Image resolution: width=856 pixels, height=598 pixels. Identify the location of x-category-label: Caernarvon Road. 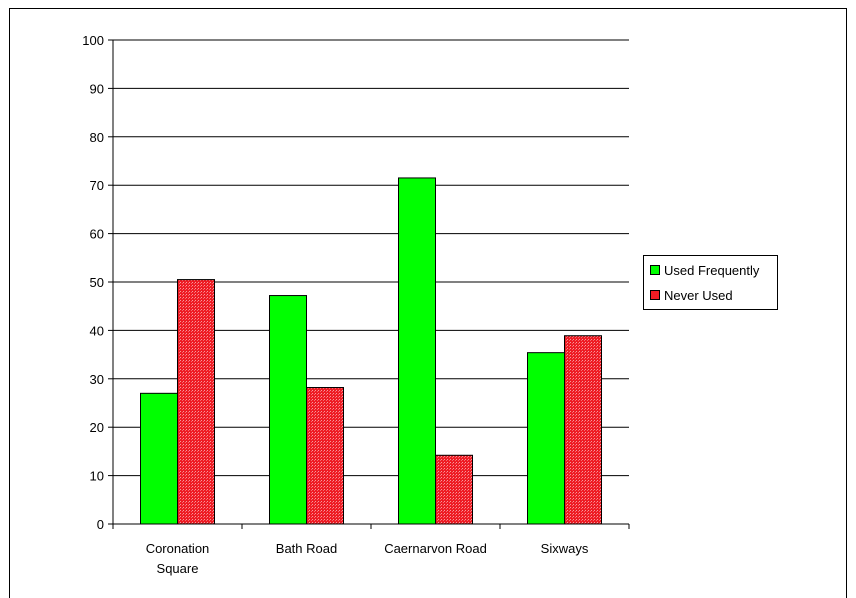
(435, 548).